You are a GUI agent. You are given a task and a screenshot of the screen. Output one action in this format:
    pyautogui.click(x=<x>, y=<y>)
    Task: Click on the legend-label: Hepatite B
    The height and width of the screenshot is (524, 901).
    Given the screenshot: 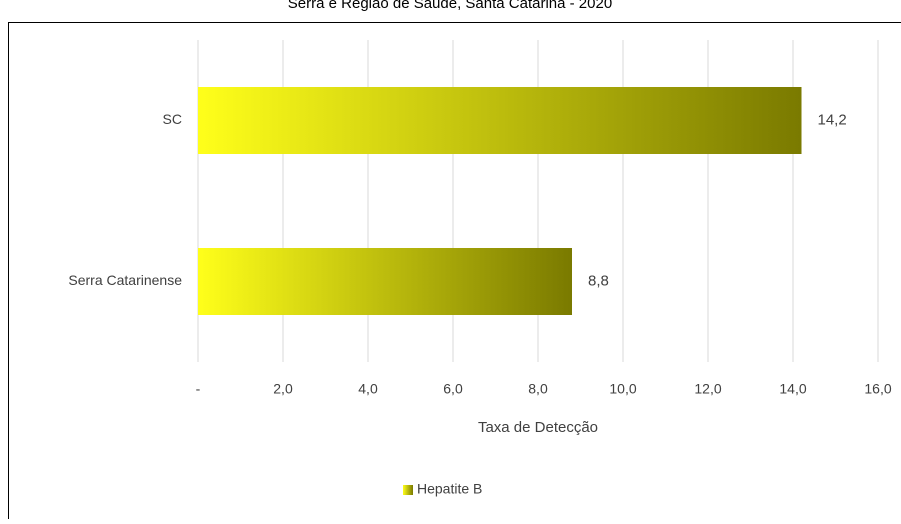 What is the action you would take?
    pyautogui.click(x=449, y=489)
    